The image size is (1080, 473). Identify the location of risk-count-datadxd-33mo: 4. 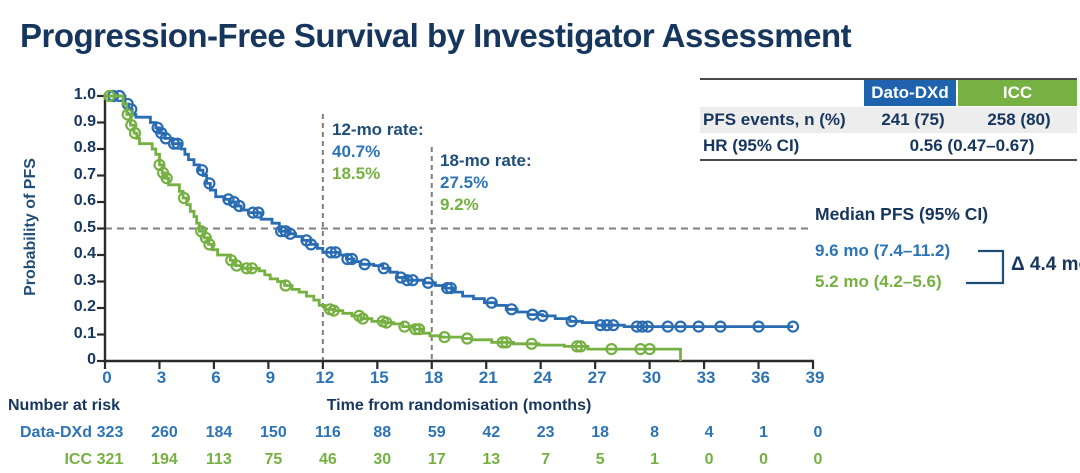
(709, 432).